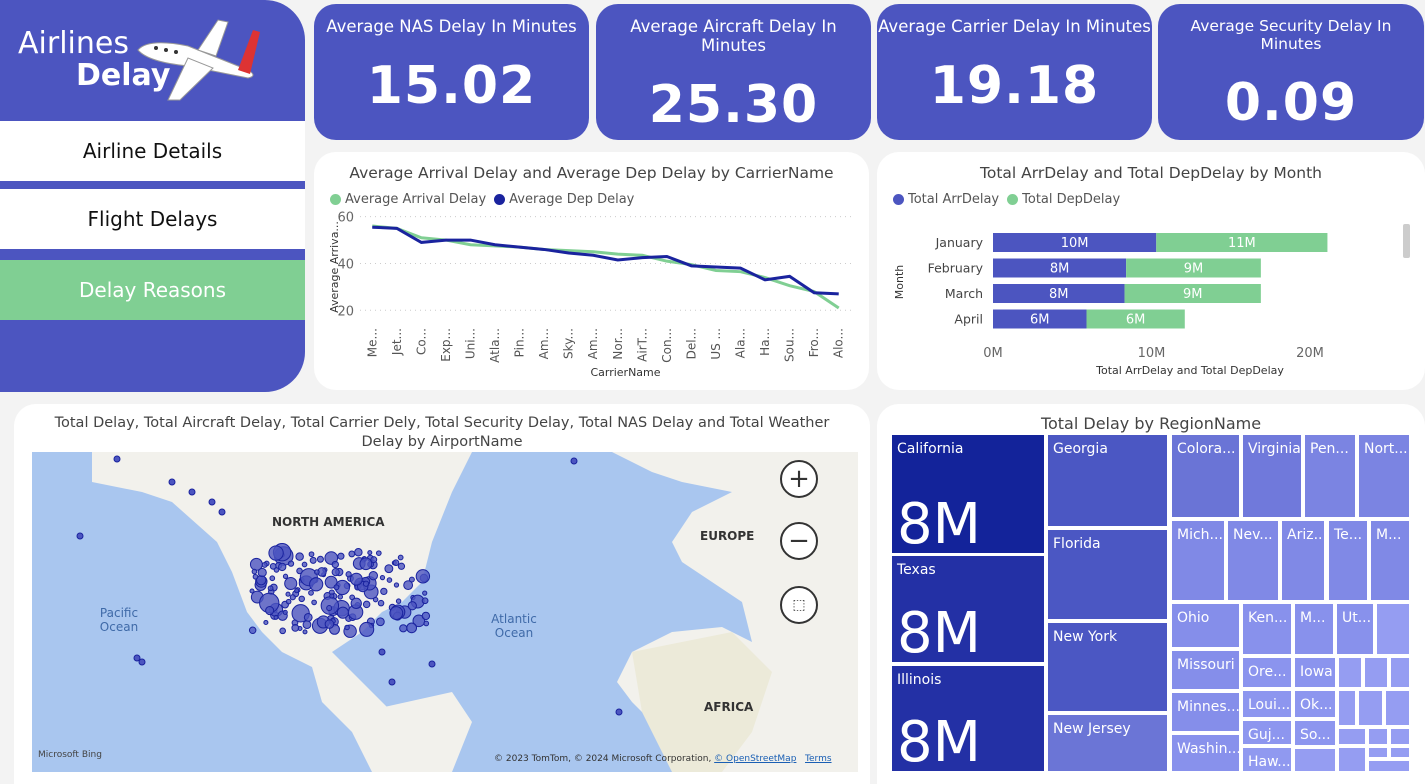 The image size is (1425, 784). Describe the element at coordinates (968, 494) in the screenshot. I see `treemap-cell: California 8M` at that location.